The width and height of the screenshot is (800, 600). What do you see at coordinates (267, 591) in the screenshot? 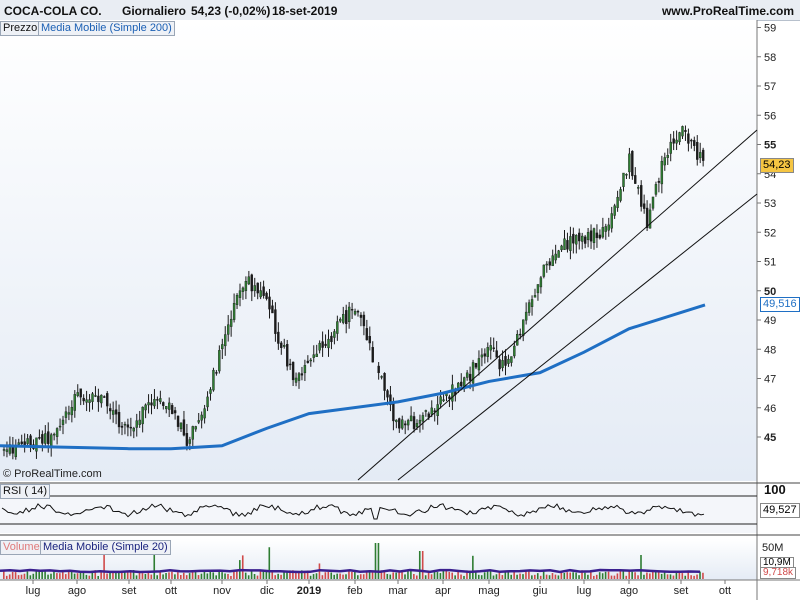
I see `time-axis-tick-label: dic` at bounding box center [267, 591].